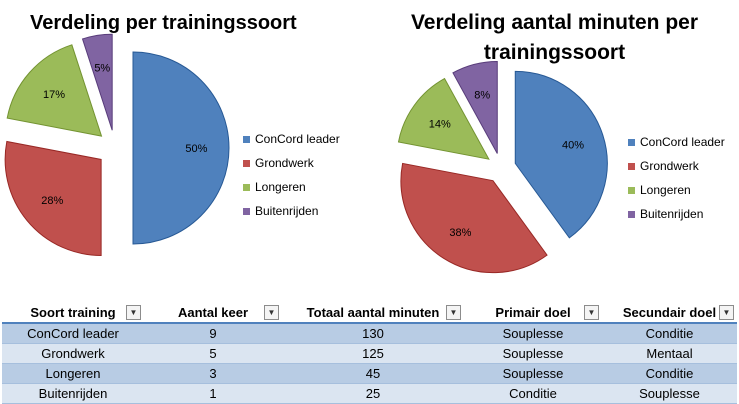  What do you see at coordinates (213, 353) in the screenshot?
I see `table-cell: 5` at bounding box center [213, 353].